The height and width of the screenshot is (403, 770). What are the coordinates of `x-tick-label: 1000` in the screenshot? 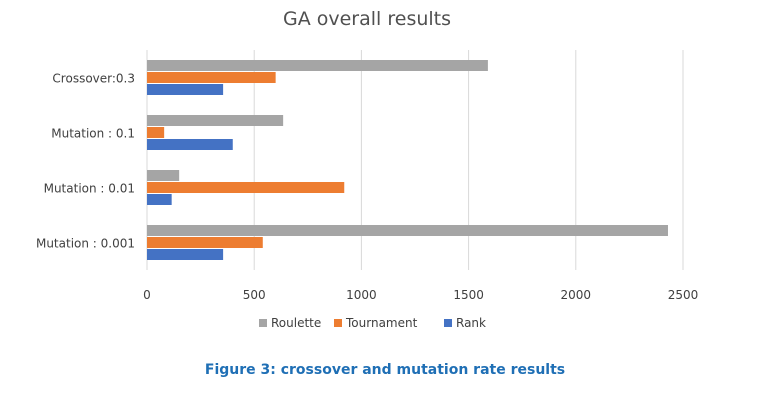 It's located at (361, 295).